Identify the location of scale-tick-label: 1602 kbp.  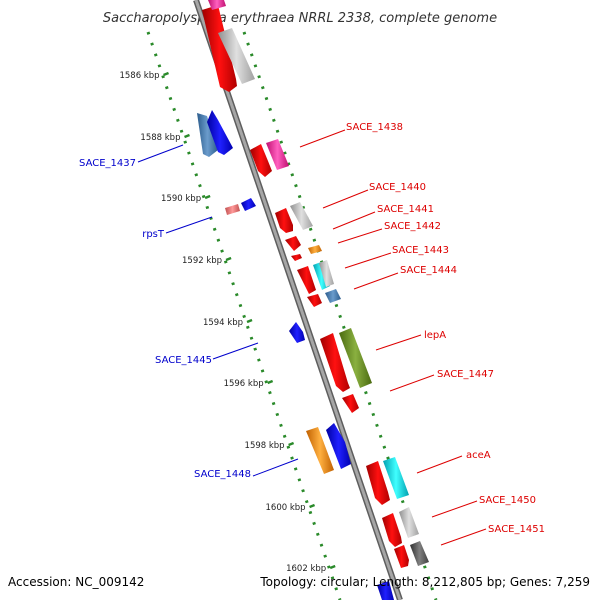
(306, 569).